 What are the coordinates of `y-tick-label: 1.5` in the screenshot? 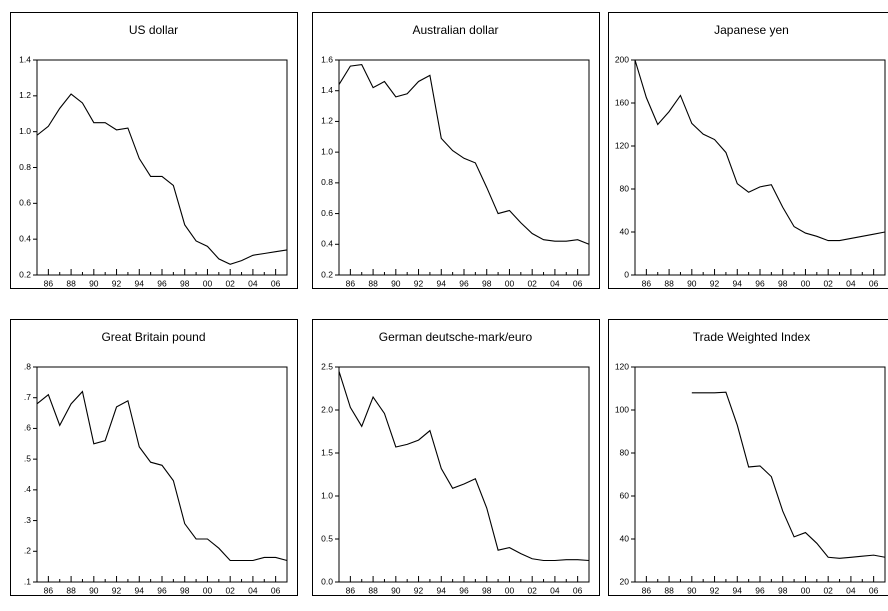 It's located at (327, 452).